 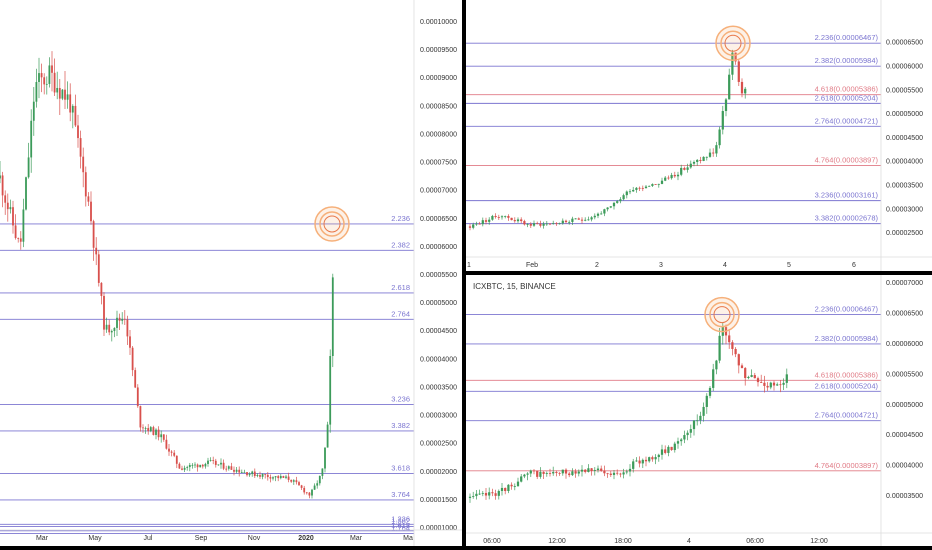 What do you see at coordinates (733, 43) in the screenshot?
I see `highlight-ring-inner` at bounding box center [733, 43].